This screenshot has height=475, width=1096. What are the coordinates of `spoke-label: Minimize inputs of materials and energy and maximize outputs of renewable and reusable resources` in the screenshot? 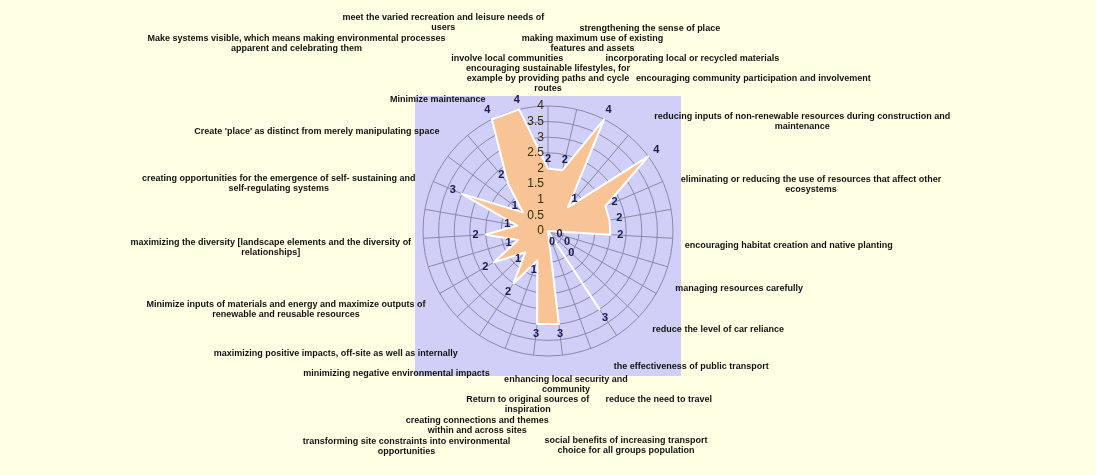 It's located at (286, 308).